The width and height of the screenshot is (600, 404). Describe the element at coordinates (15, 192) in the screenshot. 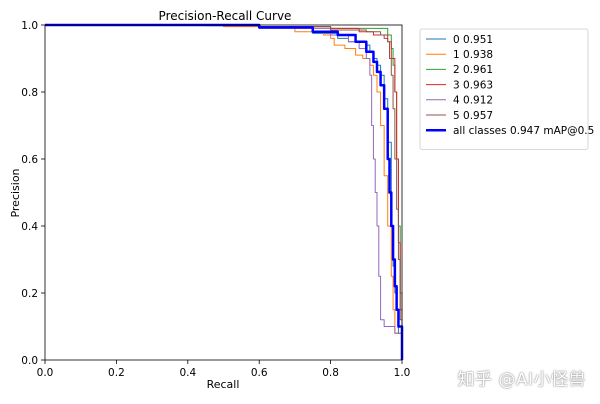

I see `y-axis-label: Precision` at that location.